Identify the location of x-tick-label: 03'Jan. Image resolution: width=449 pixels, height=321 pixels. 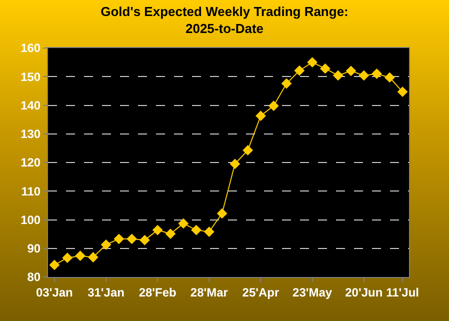
(54, 292).